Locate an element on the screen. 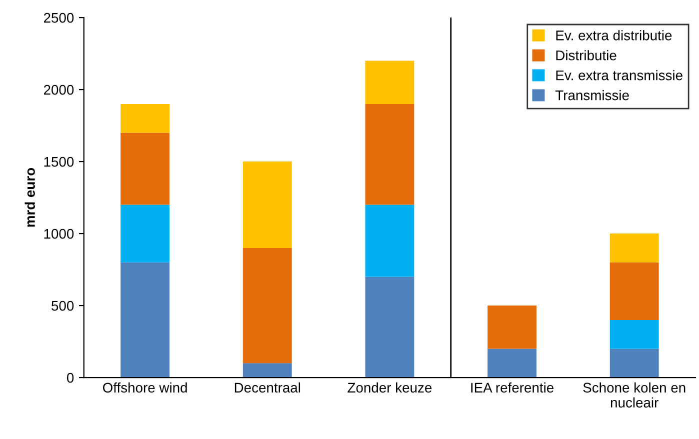 The height and width of the screenshot is (439, 699). x-tick-label: Decentraal is located at coordinates (267, 387).